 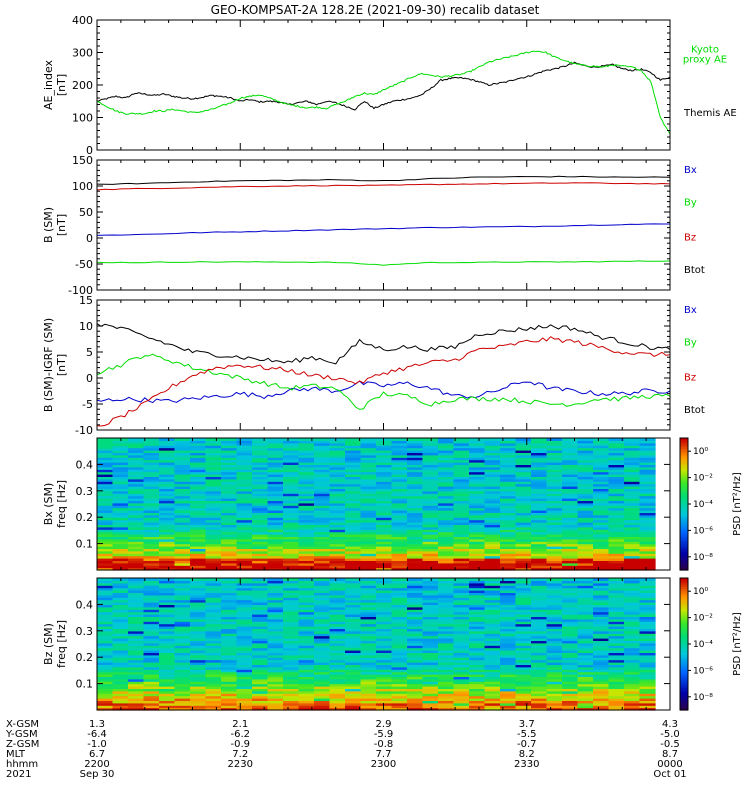 I want to click on y-tick-label: 400, so click(x=82, y=20).